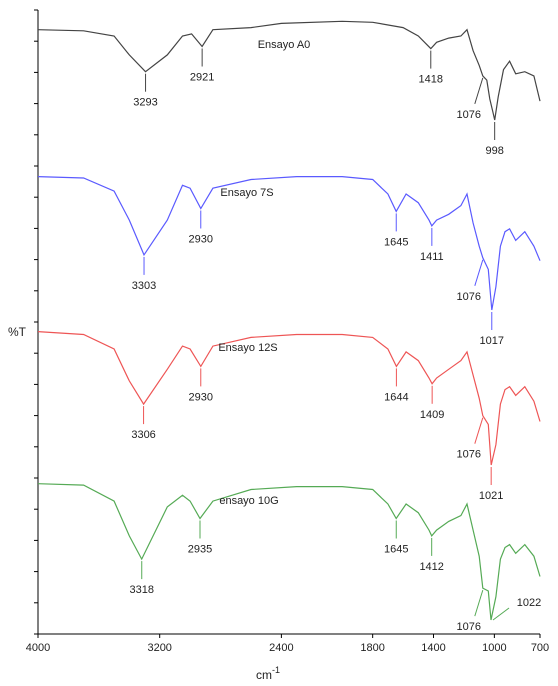  What do you see at coordinates (38, 648) in the screenshot?
I see `x-tick-label: 4000` at bounding box center [38, 648].